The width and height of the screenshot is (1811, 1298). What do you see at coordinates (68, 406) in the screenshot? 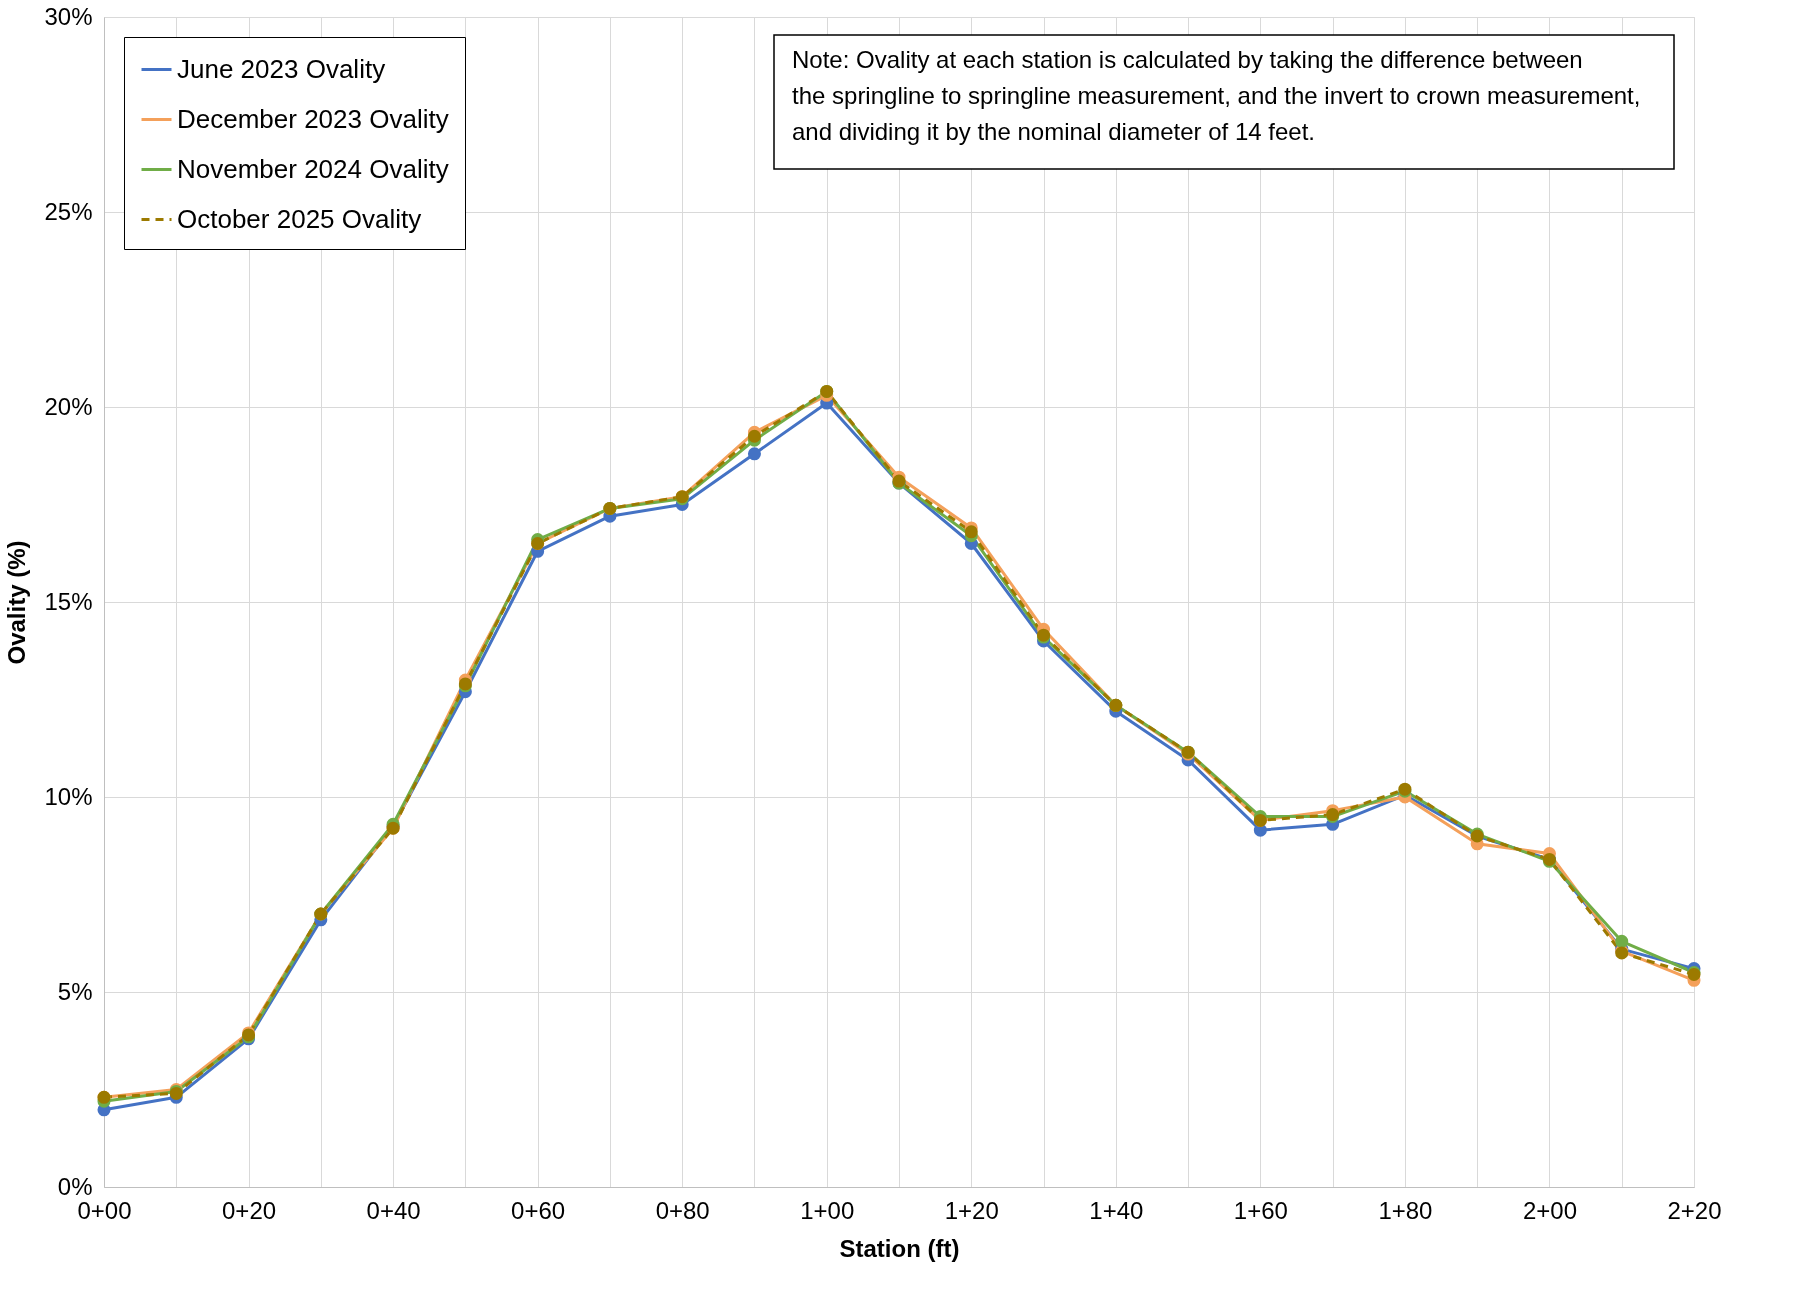
I see `y-tick-label: 20%` at bounding box center [68, 406].